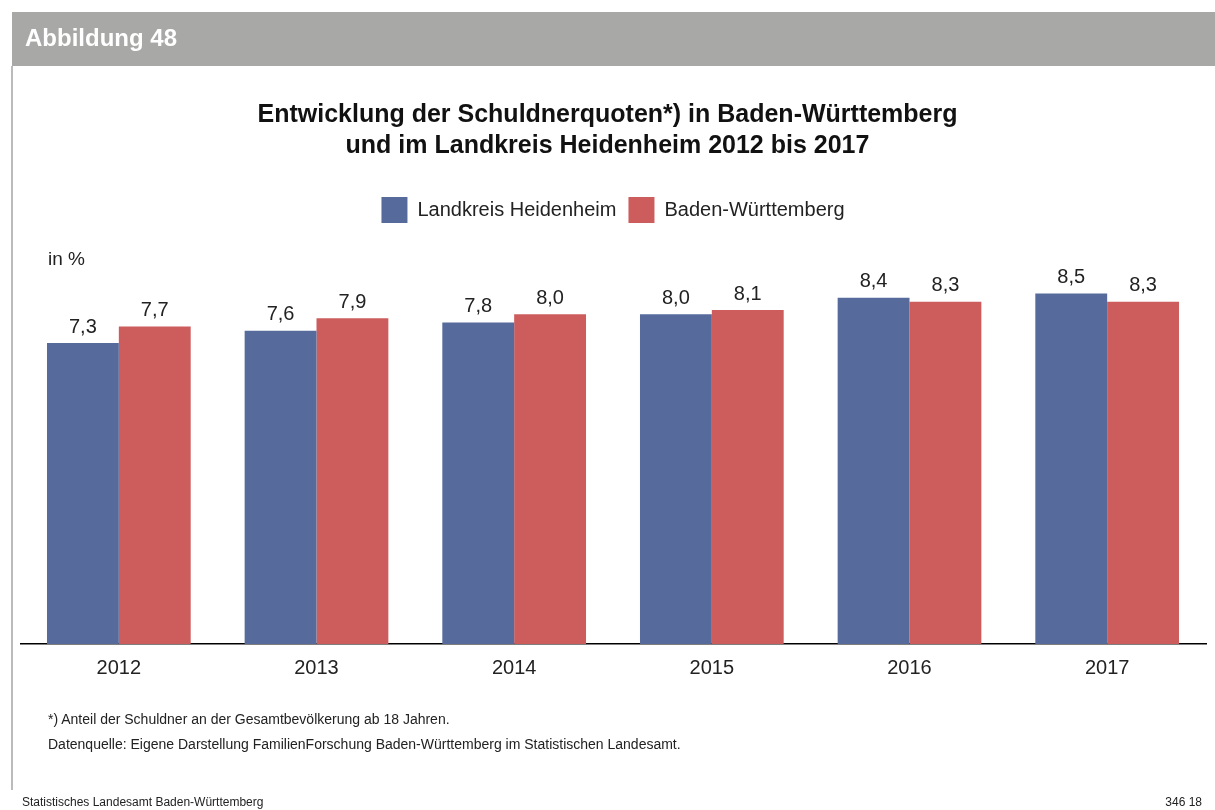  What do you see at coordinates (143, 802) in the screenshot?
I see `text: Statistisches Landesamt Baden-Württemberg` at bounding box center [143, 802].